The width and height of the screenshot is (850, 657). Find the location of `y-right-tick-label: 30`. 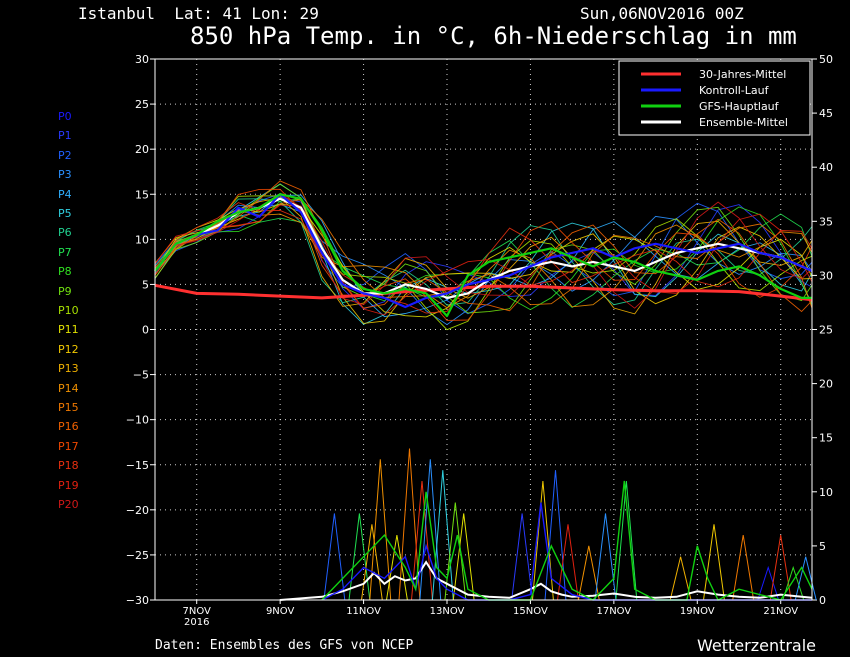

y-right-tick-label: 30 is located at coordinates (826, 275).